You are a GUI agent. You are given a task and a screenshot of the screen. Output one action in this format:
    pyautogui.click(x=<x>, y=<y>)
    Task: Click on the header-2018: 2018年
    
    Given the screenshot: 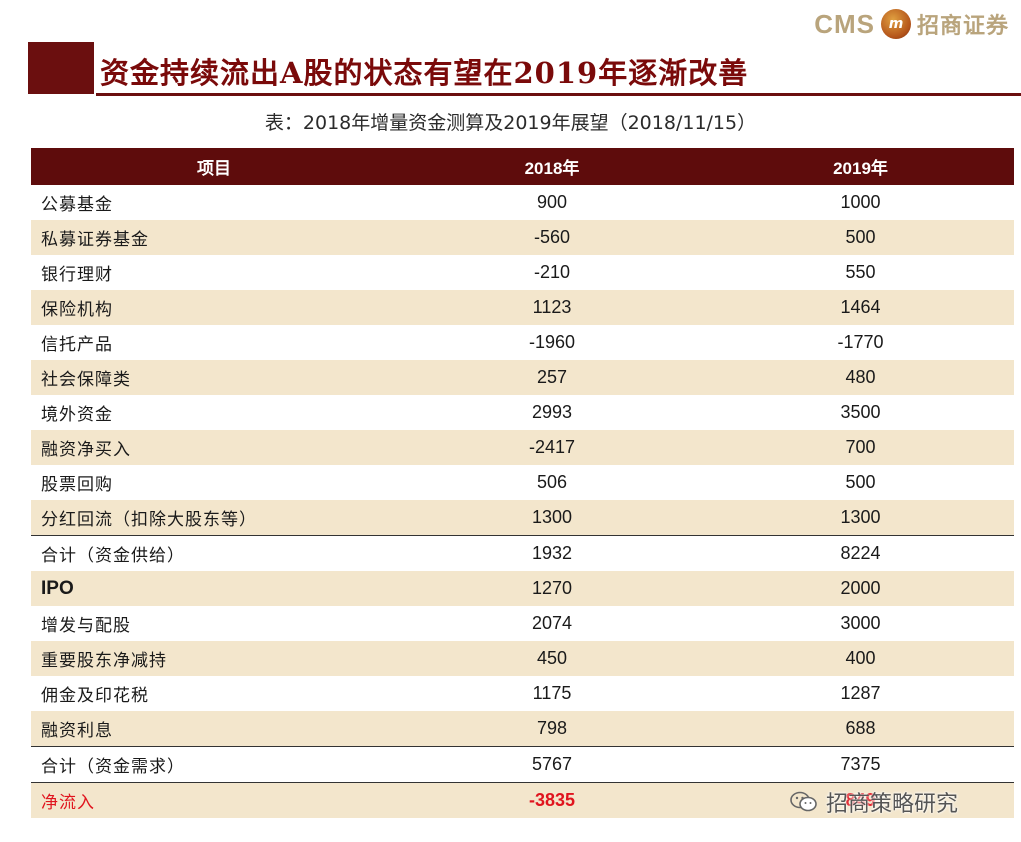 What is the action you would take?
    pyautogui.click(x=552, y=166)
    